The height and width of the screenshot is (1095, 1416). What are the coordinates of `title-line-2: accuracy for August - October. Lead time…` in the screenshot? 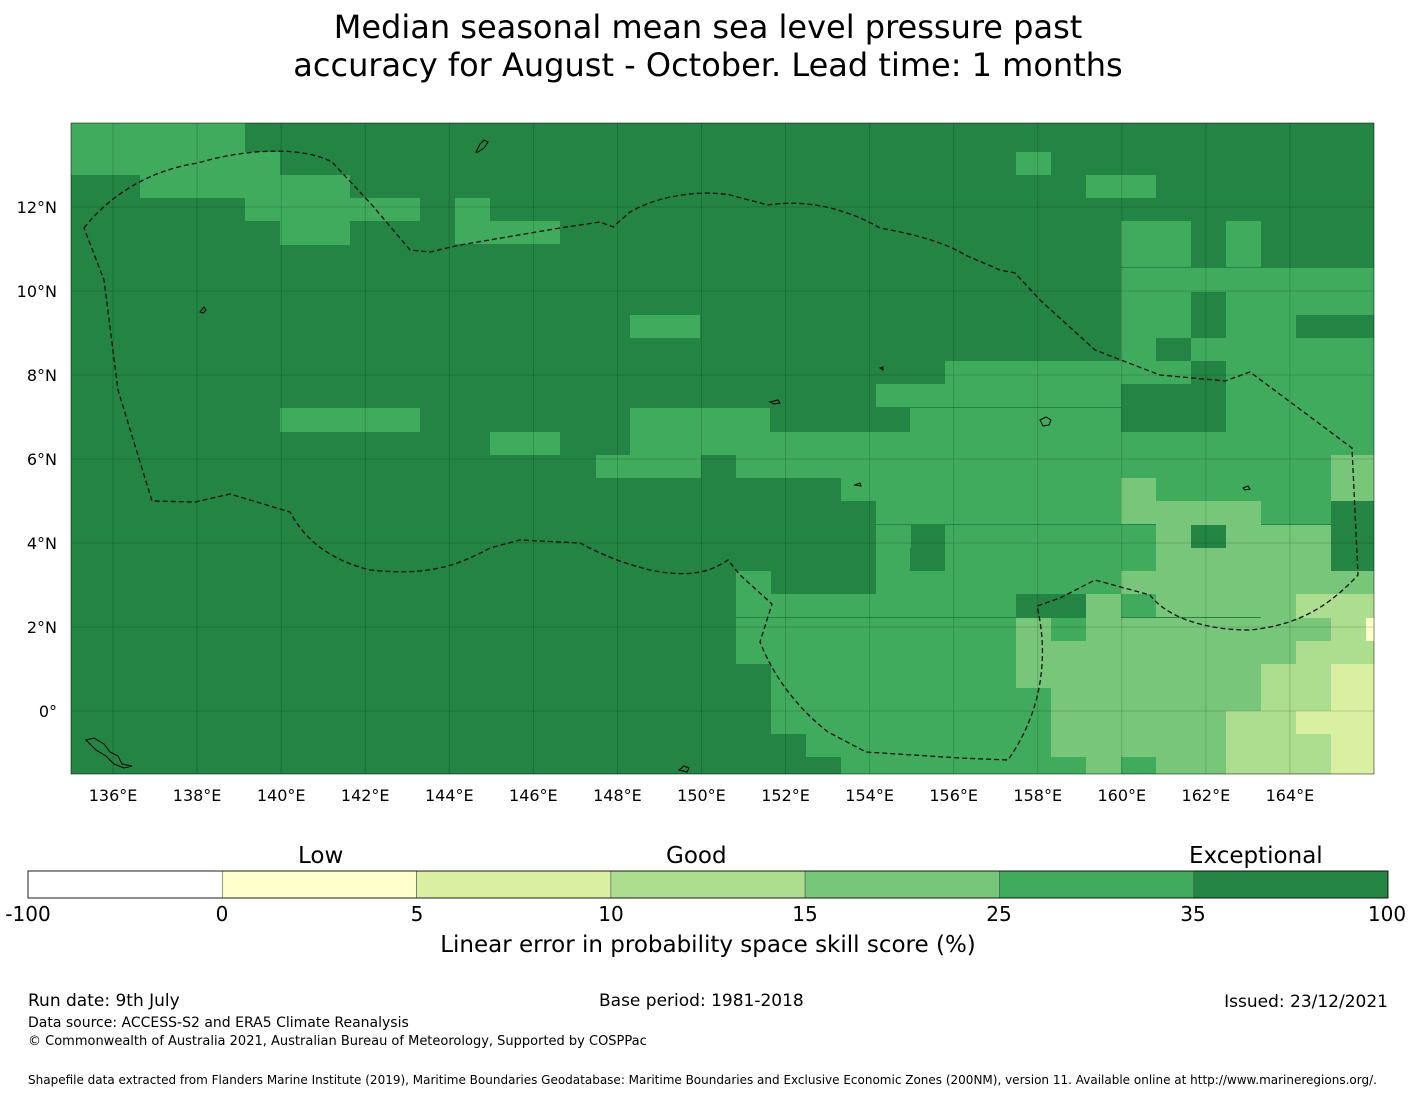 It's located at (708, 65).